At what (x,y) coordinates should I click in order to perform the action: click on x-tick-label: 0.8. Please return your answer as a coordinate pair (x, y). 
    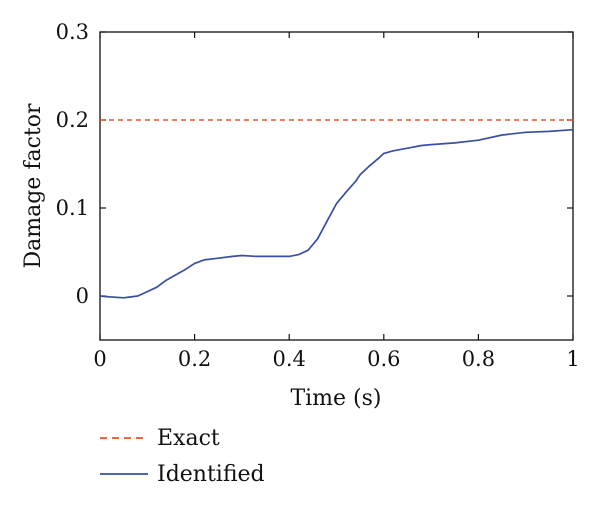
    Looking at the image, I should click on (478, 359).